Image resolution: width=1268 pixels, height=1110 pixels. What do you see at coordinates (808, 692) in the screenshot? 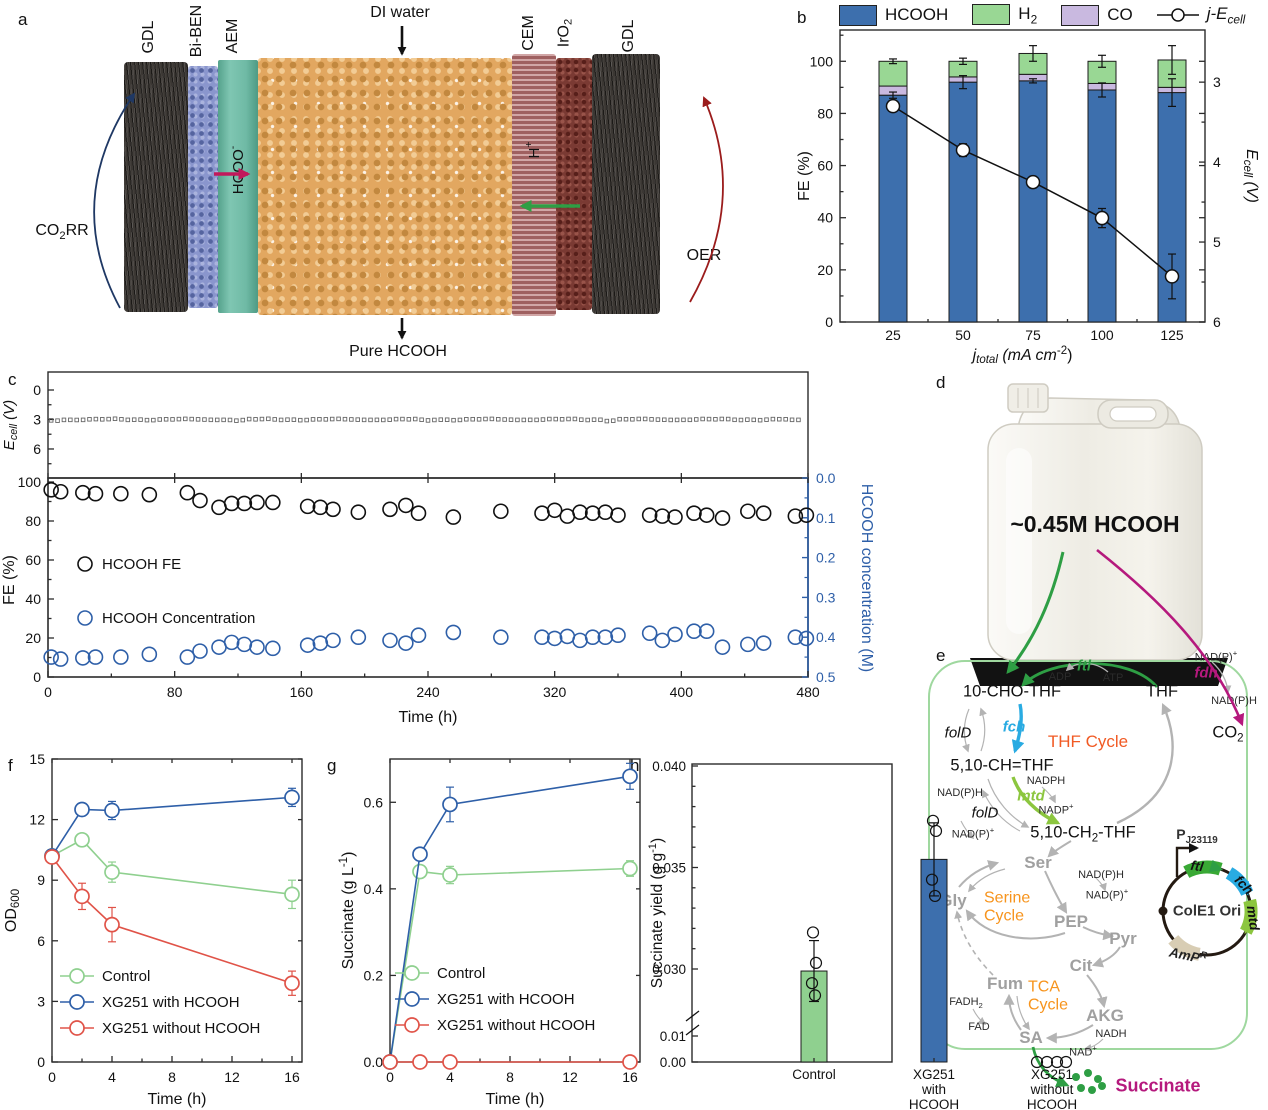
I see `svg-text: 480` at bounding box center [808, 692].